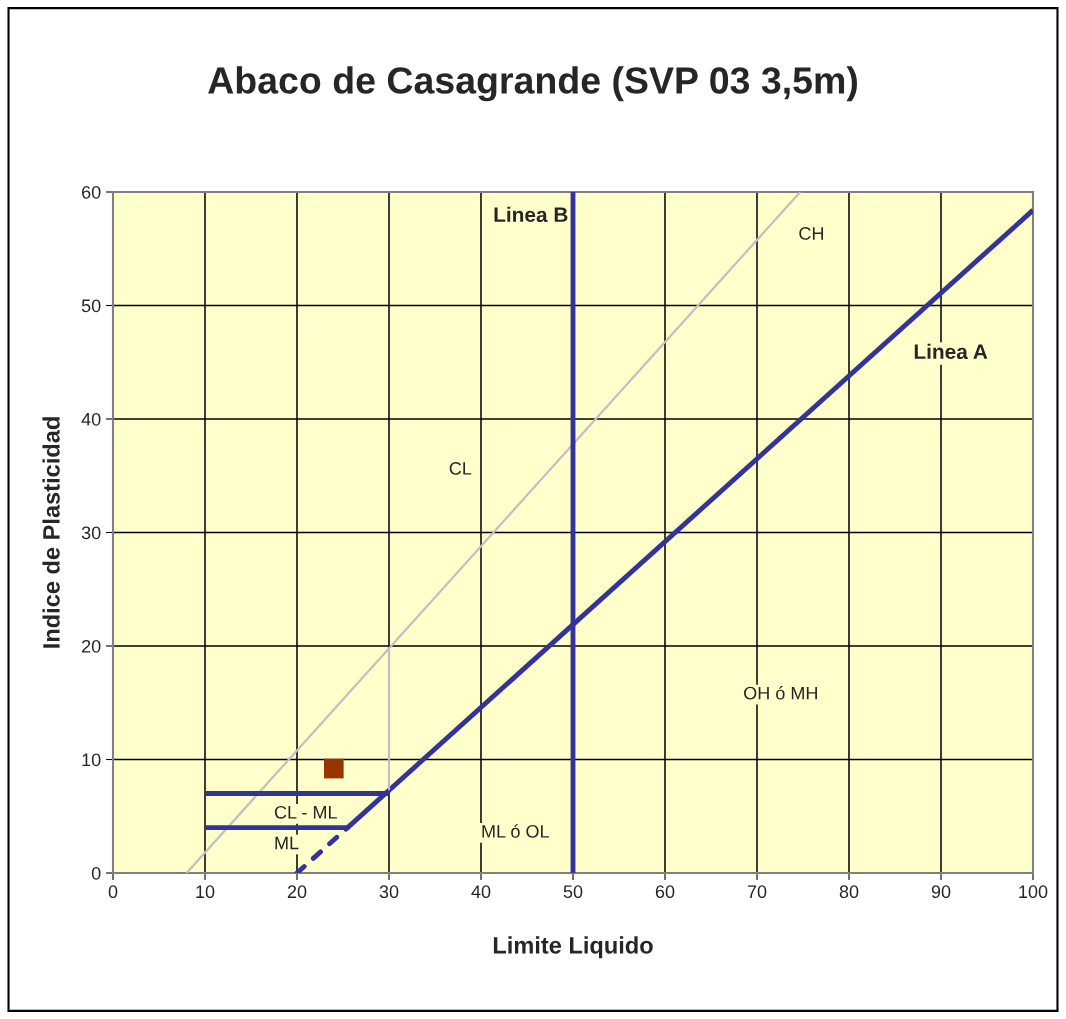 This screenshot has height=1019, width=1066. Describe the element at coordinates (951, 351) in the screenshot. I see `series-label: Linea A` at that location.